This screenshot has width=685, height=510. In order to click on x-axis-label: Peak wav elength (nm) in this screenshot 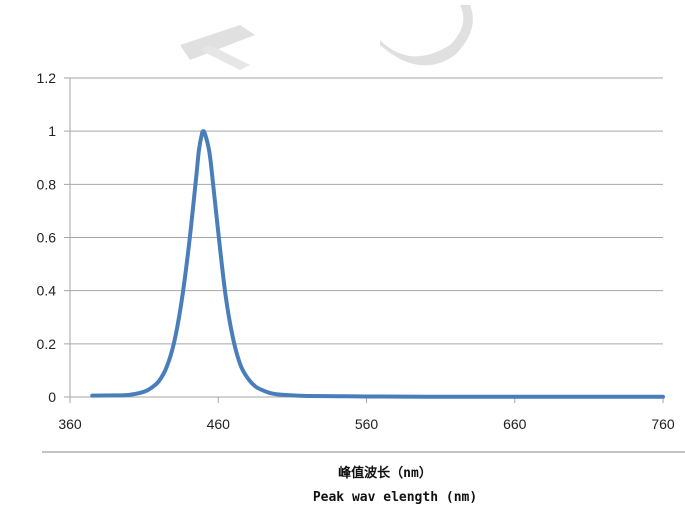, I will do `click(395, 497)`.